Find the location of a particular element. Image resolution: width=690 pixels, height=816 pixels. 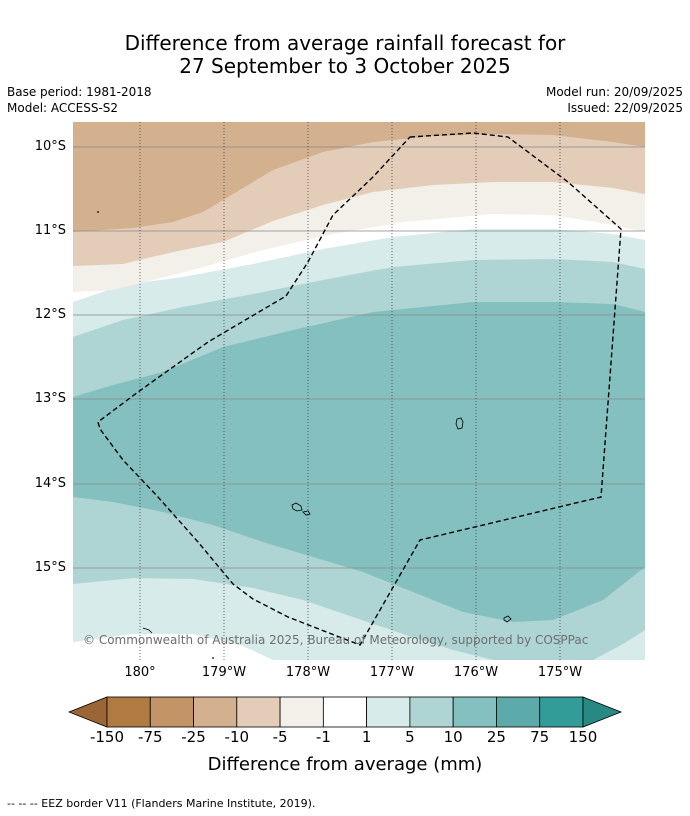

colorbar is located at coordinates (345, 712).